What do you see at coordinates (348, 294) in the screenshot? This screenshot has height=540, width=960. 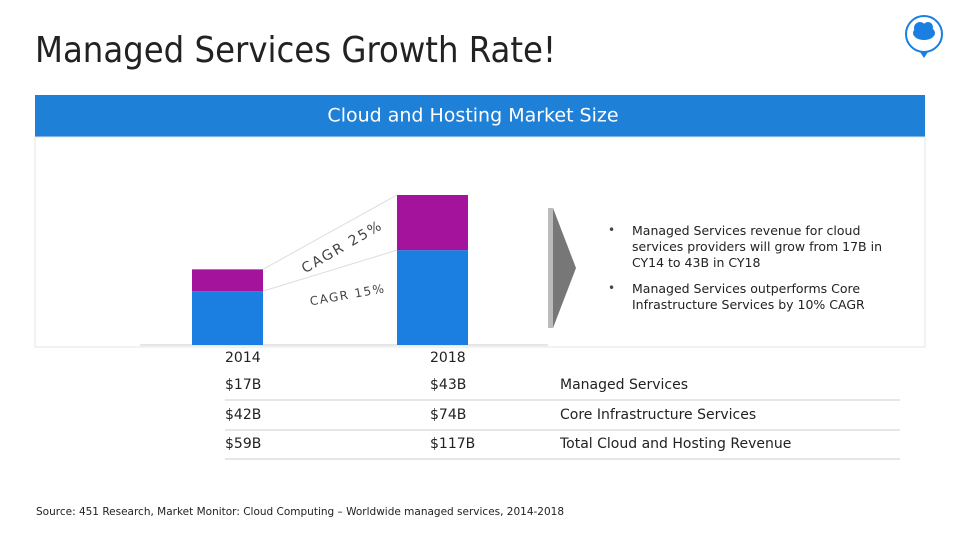 I see `annotation: CAGR 15%` at bounding box center [348, 294].